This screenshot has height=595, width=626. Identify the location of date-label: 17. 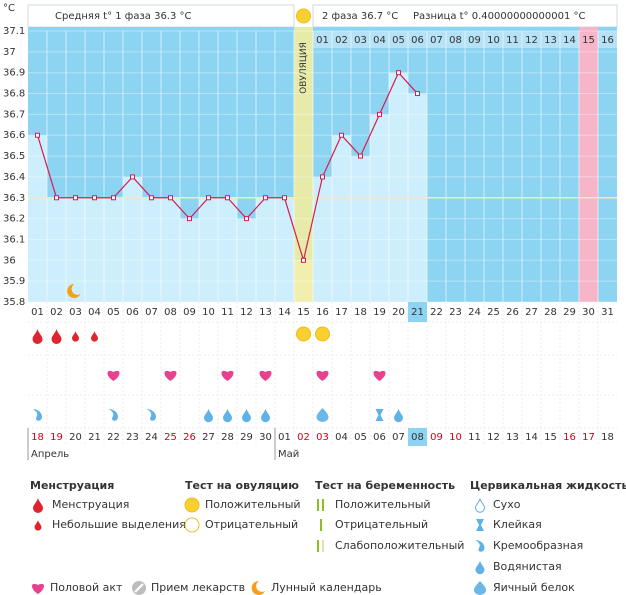
(588, 437).